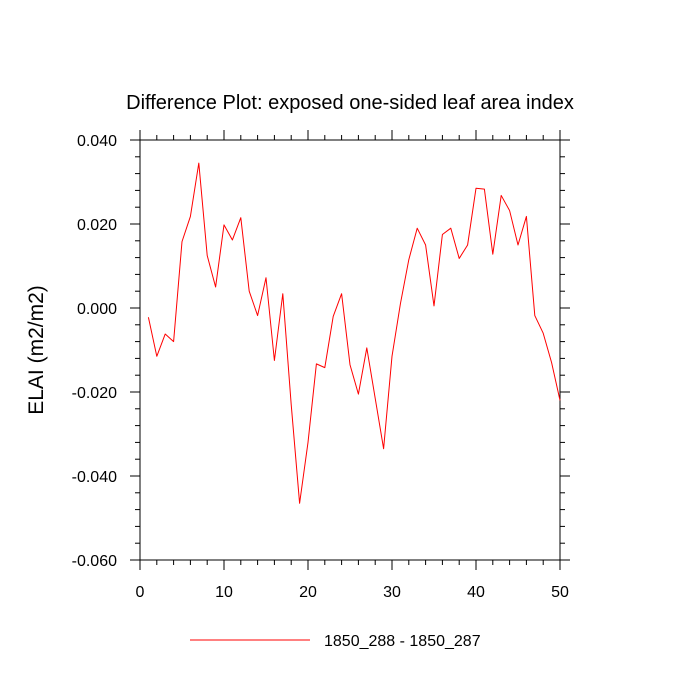 This screenshot has height=700, width=700. I want to click on legend: 1850_288 - 1850_287, so click(335, 641).